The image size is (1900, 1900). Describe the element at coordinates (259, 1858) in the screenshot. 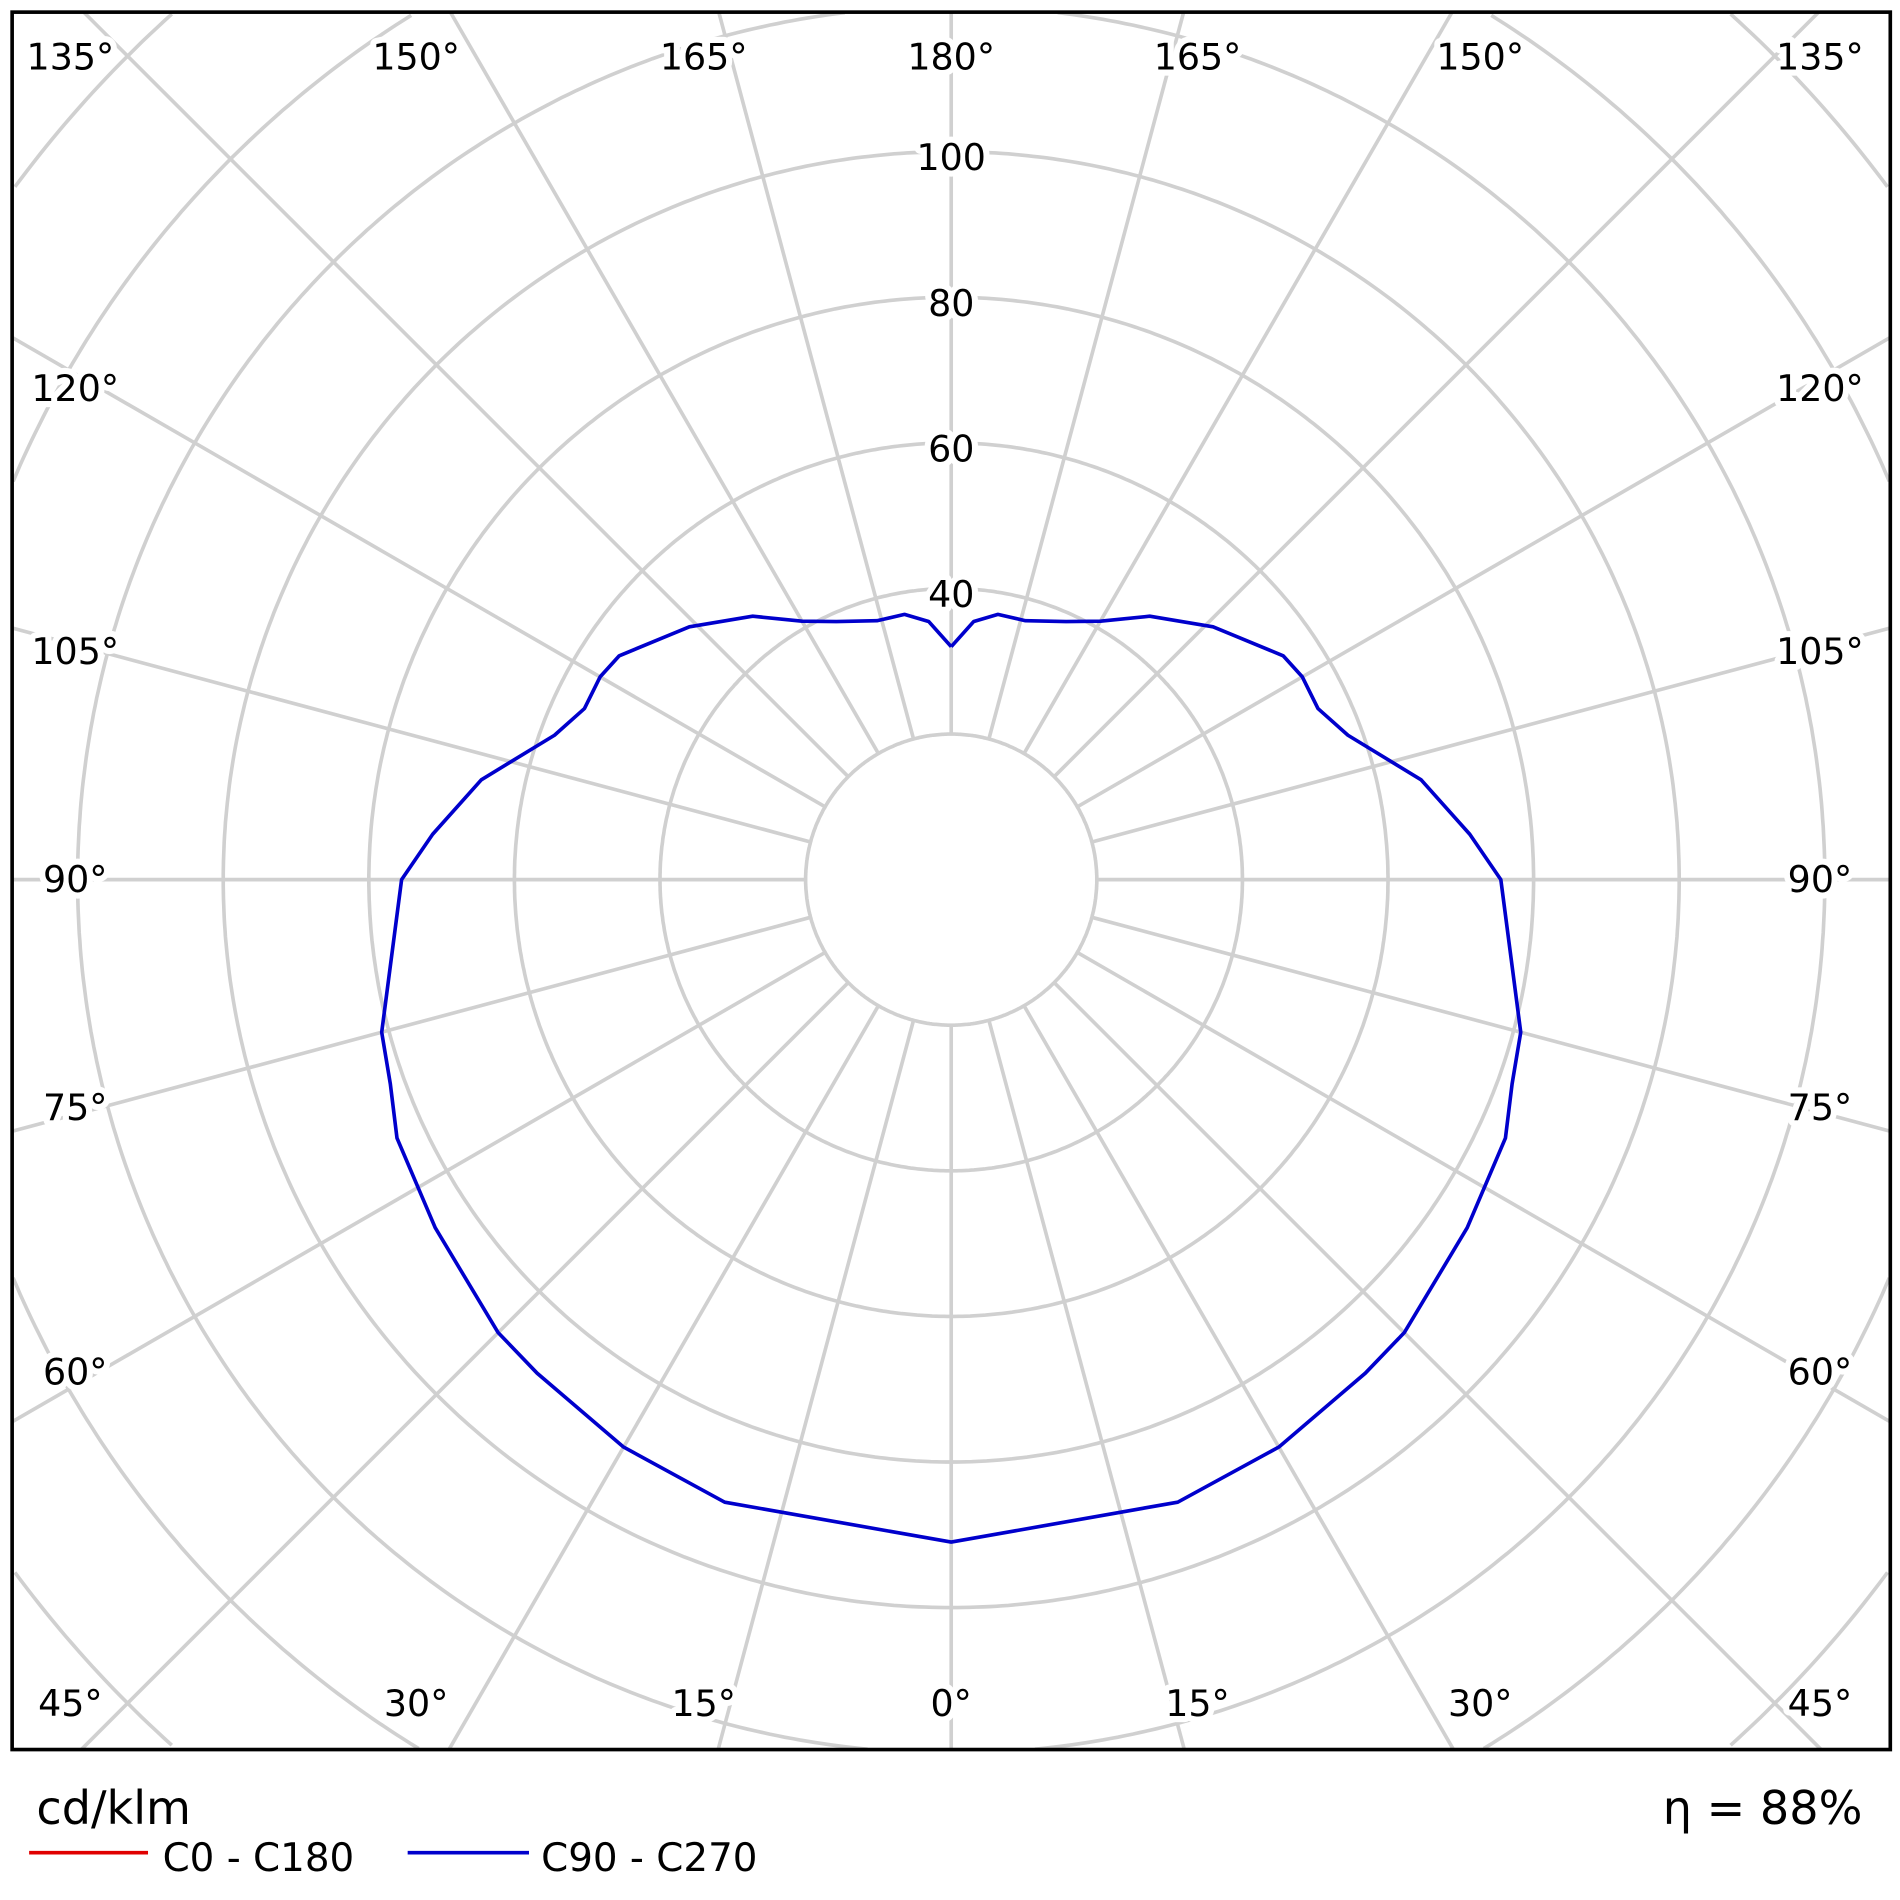

I see `legend-label-c0-c180: C0 - C180` at that location.